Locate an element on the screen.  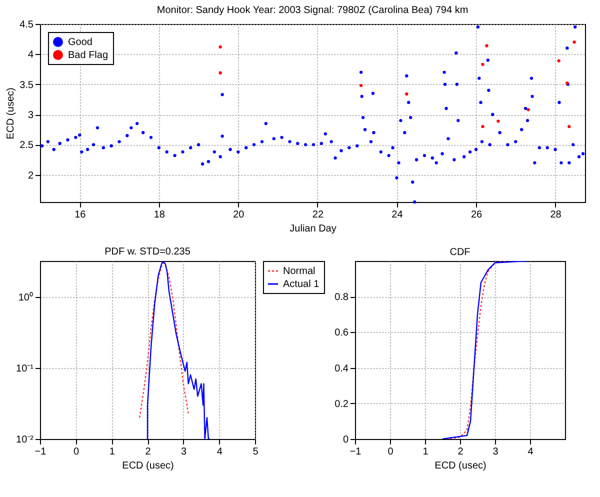
chart-title: Monitor: Sandy Hook Year: 2003 Signal: 7980Z (Carolina Bea) 794 km is located at coordinates (312, 10).